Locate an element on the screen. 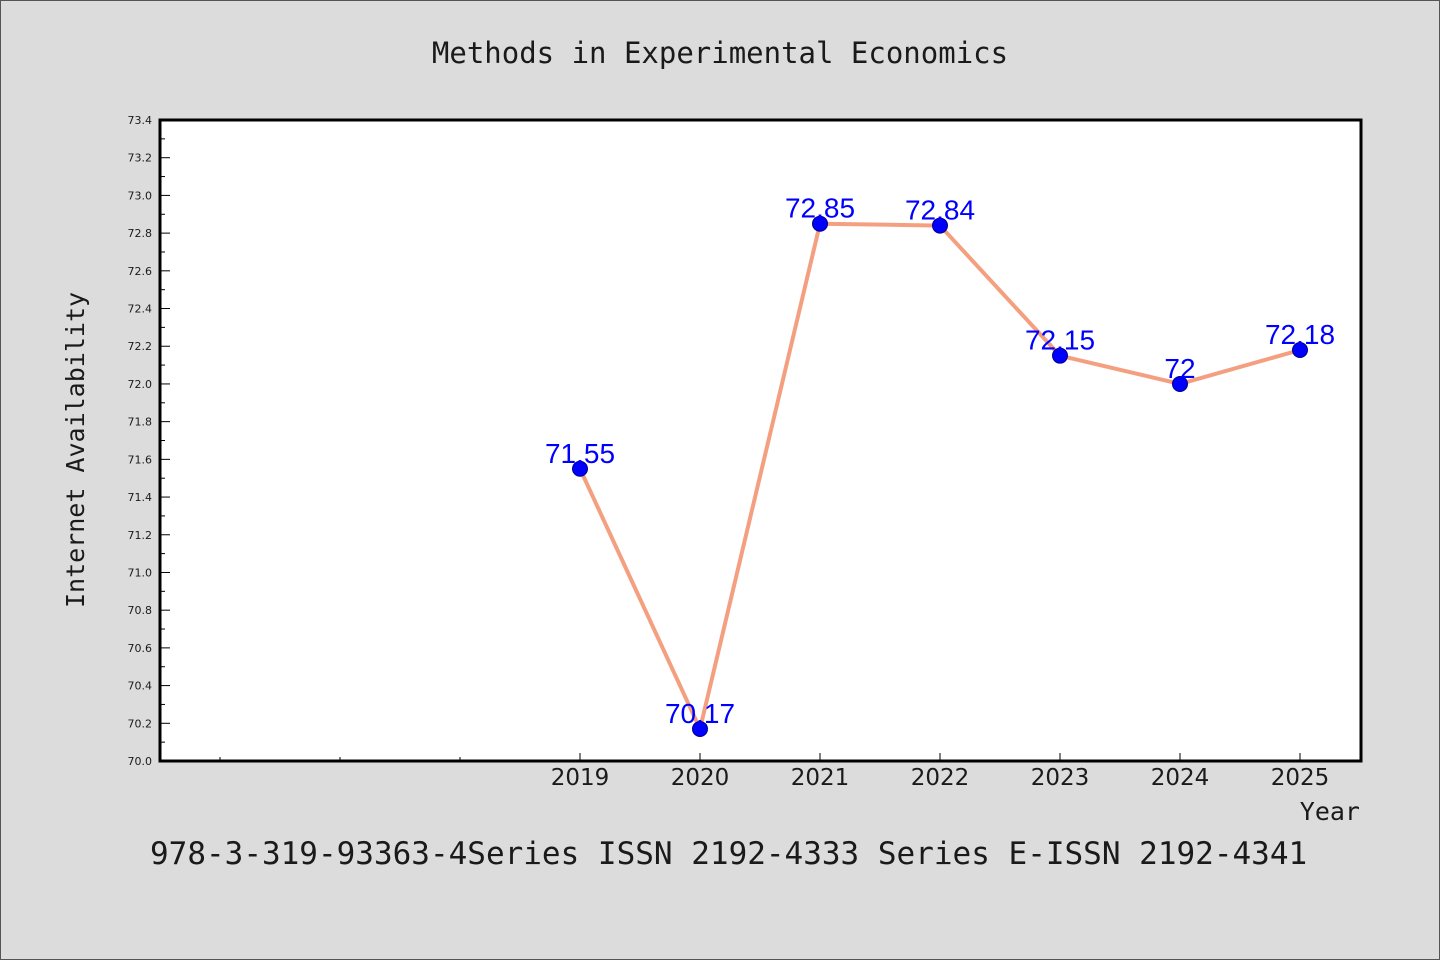 This screenshot has width=1440, height=960. y-tick-label: 73.0 is located at coordinates (140, 195).